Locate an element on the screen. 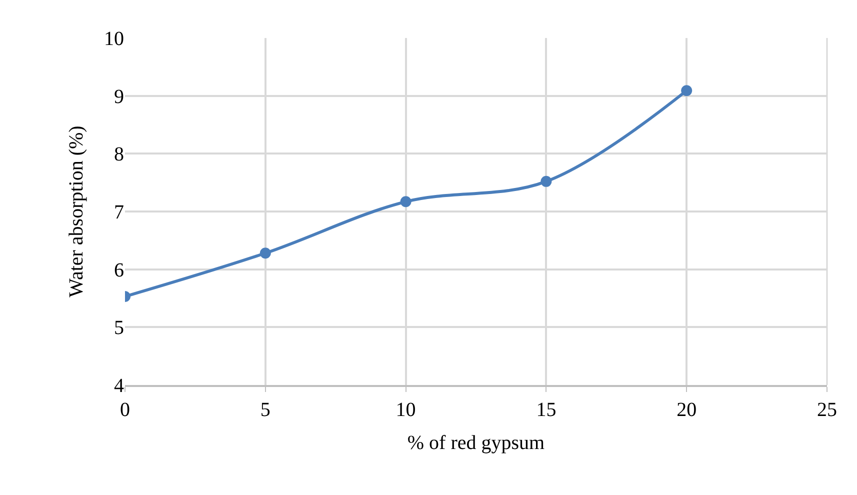 The image size is (857, 495). y-tick-label: 10 is located at coordinates (114, 39).